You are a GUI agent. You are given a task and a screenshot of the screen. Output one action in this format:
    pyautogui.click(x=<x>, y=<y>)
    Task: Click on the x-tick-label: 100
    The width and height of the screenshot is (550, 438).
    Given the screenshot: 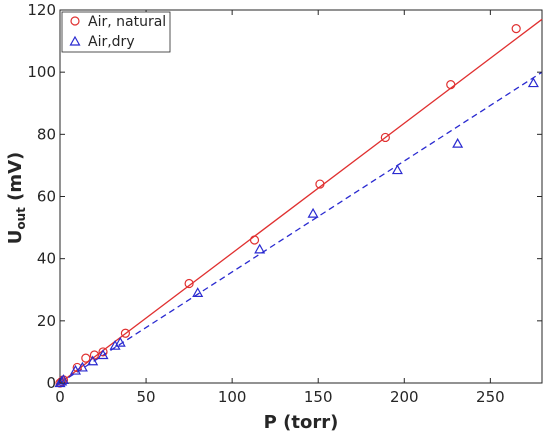 What is the action you would take?
    pyautogui.click(x=232, y=397)
    